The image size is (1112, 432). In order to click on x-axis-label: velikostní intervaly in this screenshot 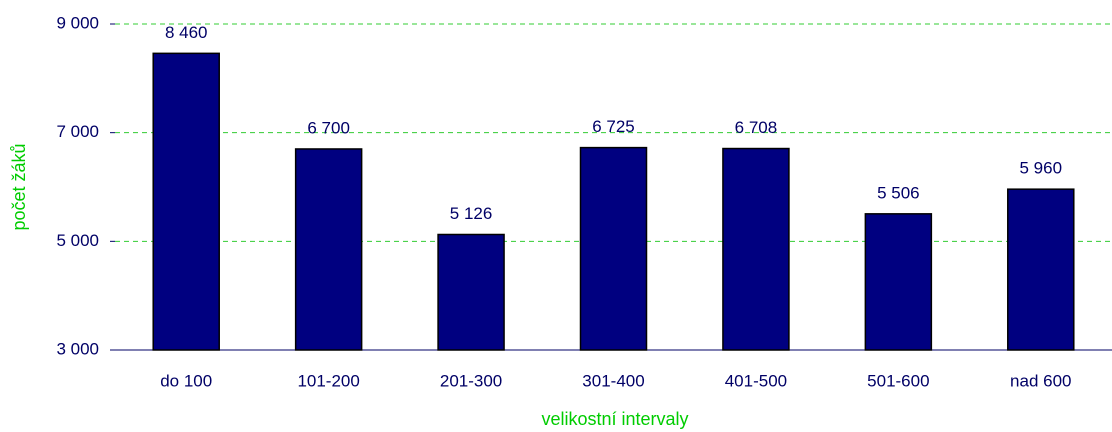, I will do `click(614, 419)`.